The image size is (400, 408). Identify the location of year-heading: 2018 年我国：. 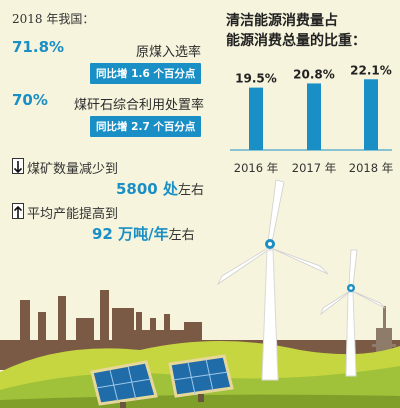
(53, 19).